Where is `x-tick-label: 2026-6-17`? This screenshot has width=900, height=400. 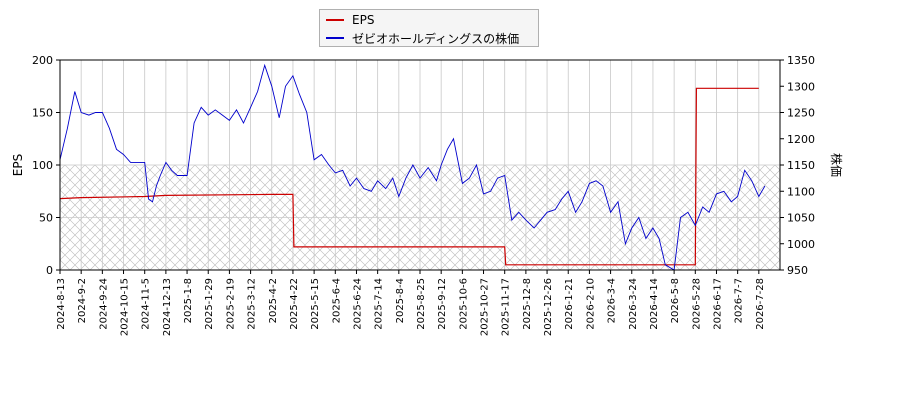 x-tick-label: 2026-6-17 is located at coordinates (717, 304).